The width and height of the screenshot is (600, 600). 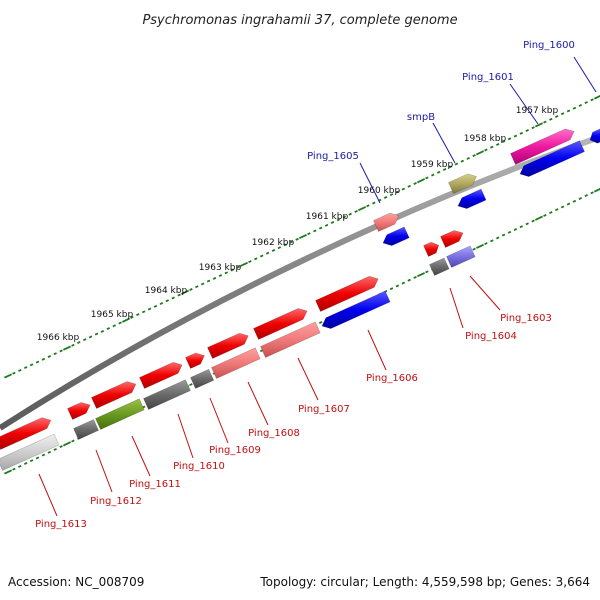 I want to click on cds-ping-1605-rev, so click(x=396, y=236).